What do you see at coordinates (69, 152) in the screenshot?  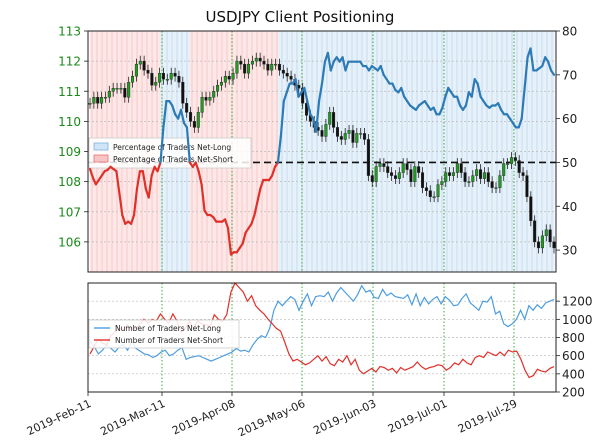 I see `left-tick-label: 109` at bounding box center [69, 152].